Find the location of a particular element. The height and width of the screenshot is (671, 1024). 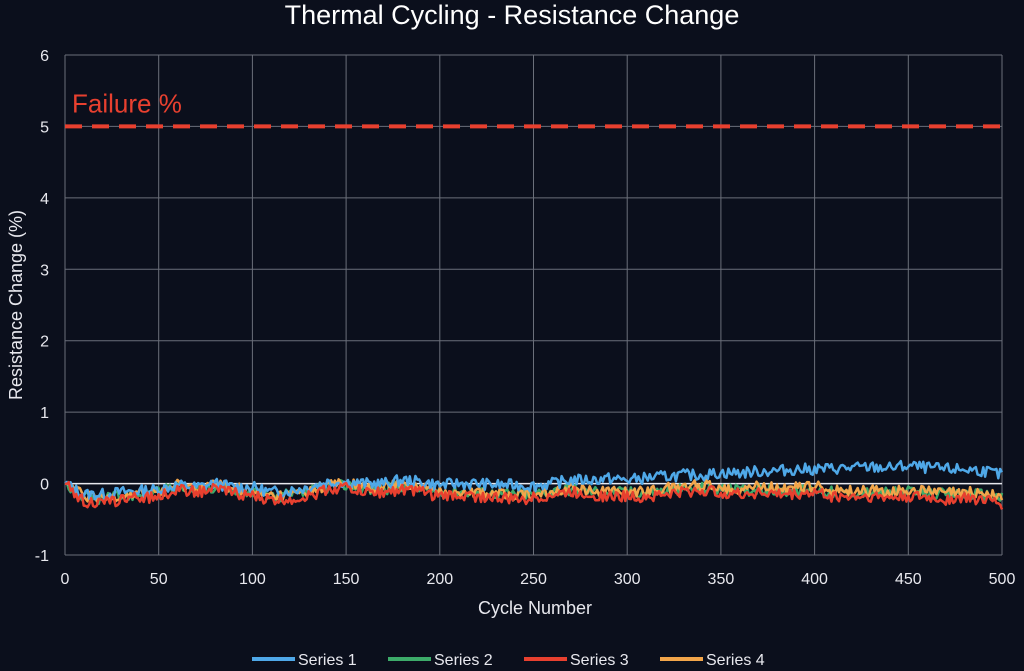

y-tick-label: 3 is located at coordinates (44, 270).